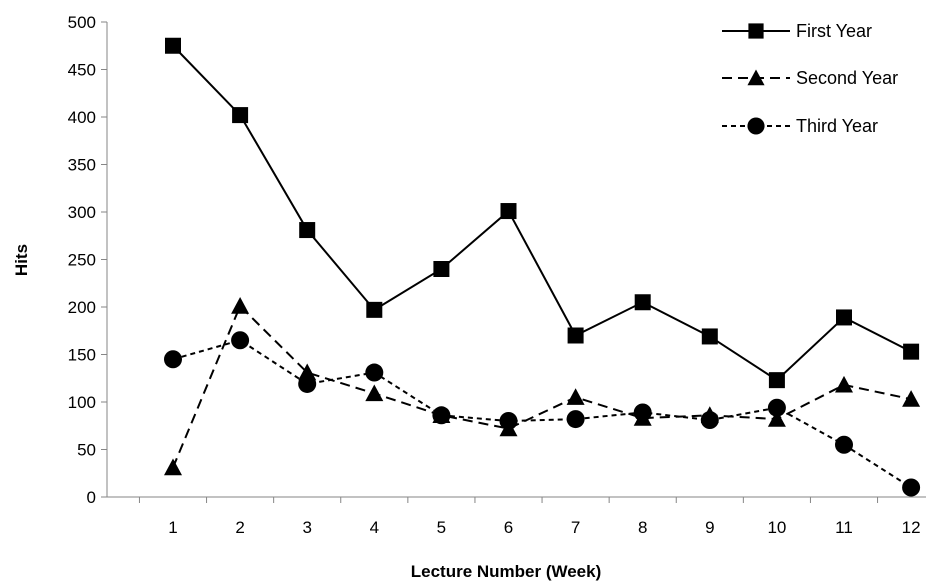 This screenshot has height=583, width=926. Describe the element at coordinates (441, 527) in the screenshot. I see `x-tick-label: 5` at that location.